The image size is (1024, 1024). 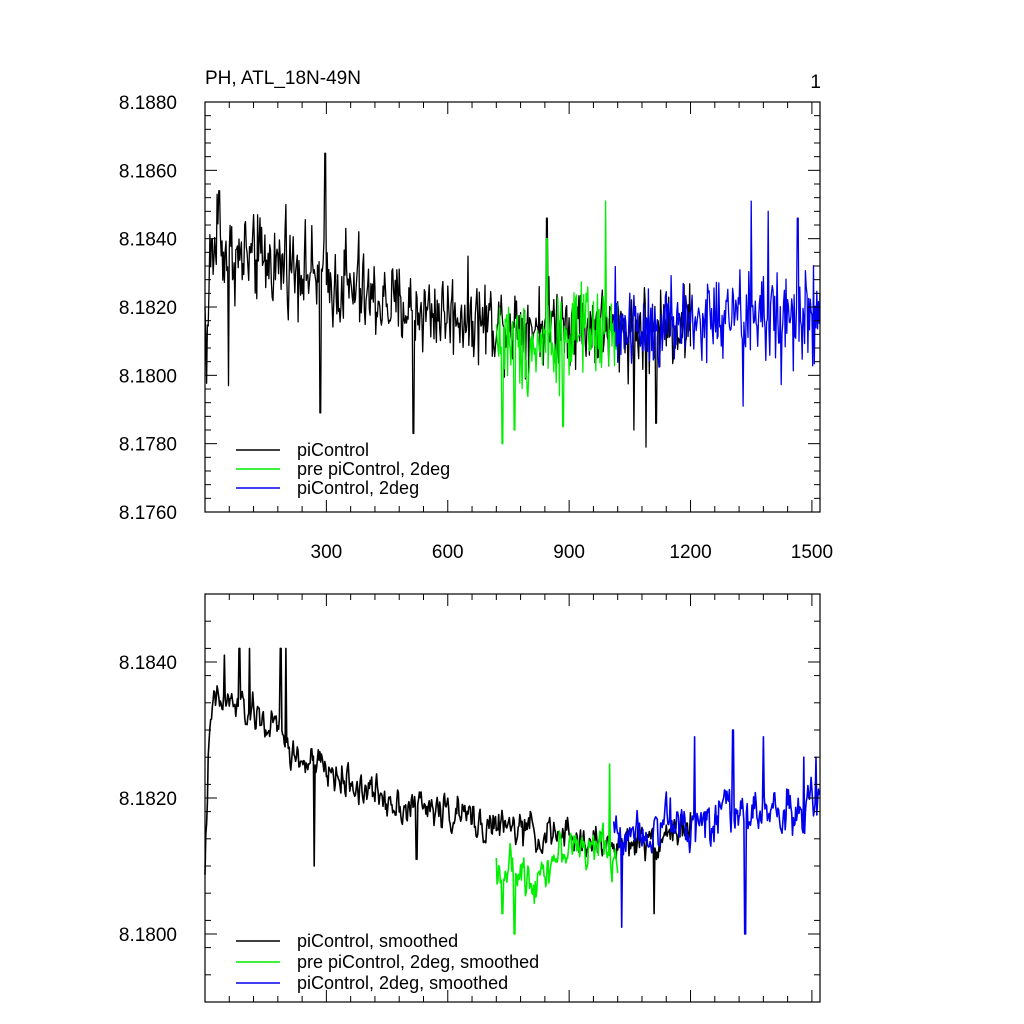 What do you see at coordinates (716, 832) in the screenshot?
I see `series-line-picontrol-2deg-smoothed` at bounding box center [716, 832].